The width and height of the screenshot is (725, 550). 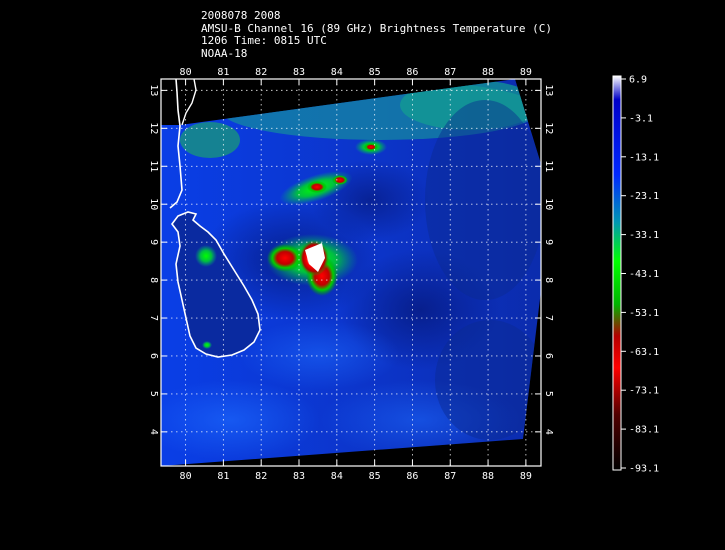 I want to click on header-line-satellite: NOAA-18, so click(x=224, y=53).